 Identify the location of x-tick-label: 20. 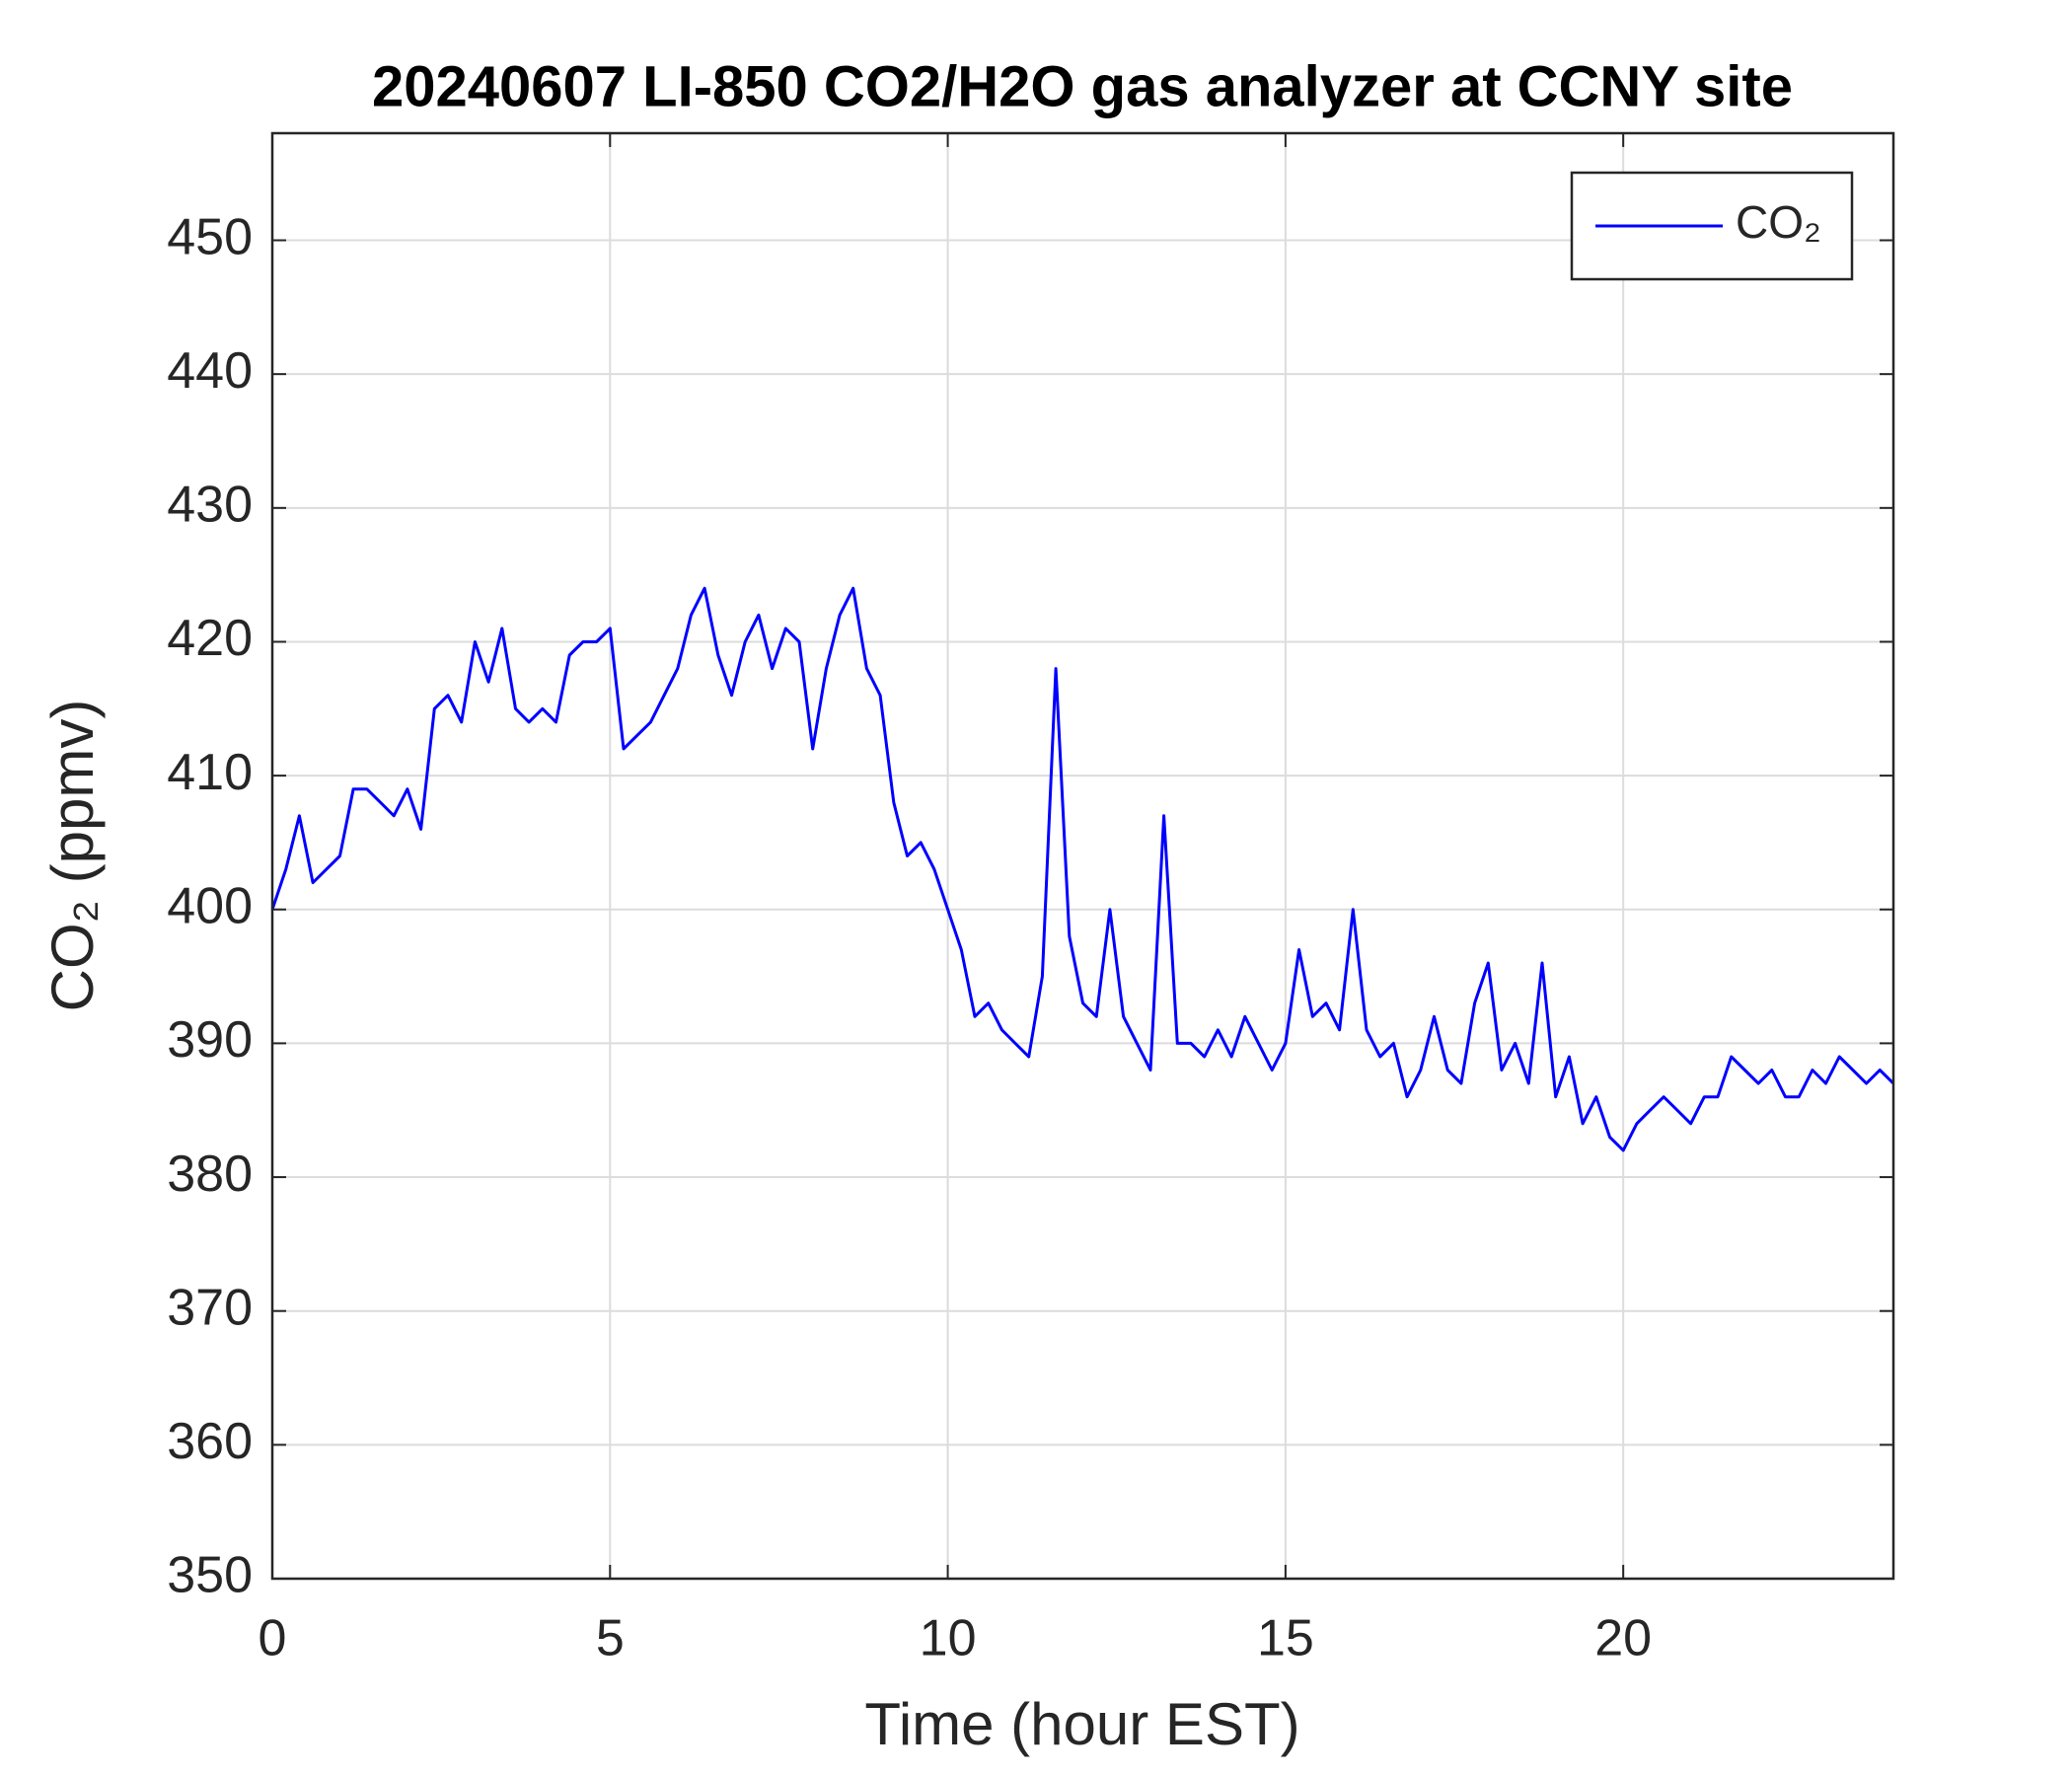
(1623, 1639).